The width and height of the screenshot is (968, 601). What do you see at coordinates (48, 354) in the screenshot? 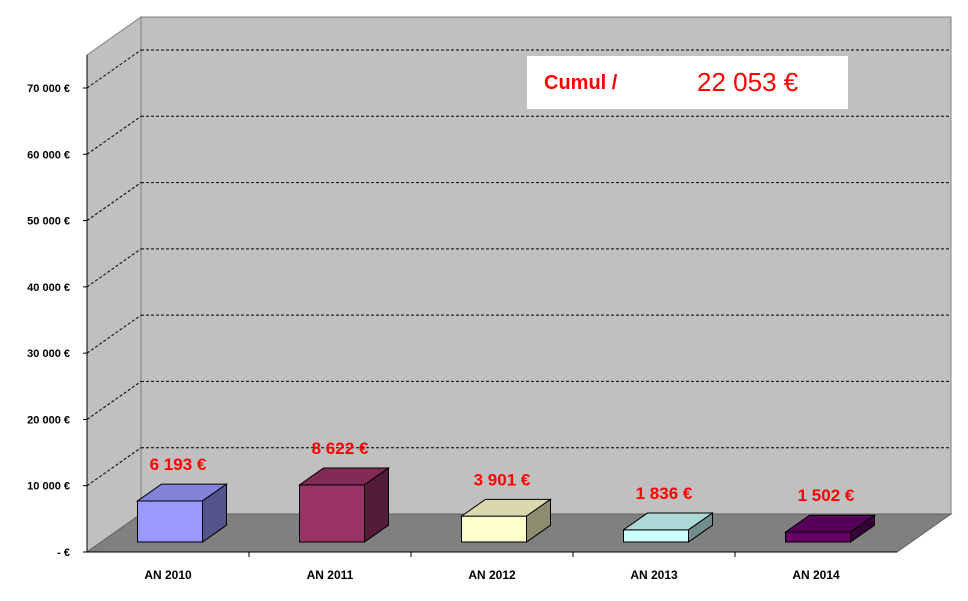
I see `y-tick-label: 30 000 €` at bounding box center [48, 354].